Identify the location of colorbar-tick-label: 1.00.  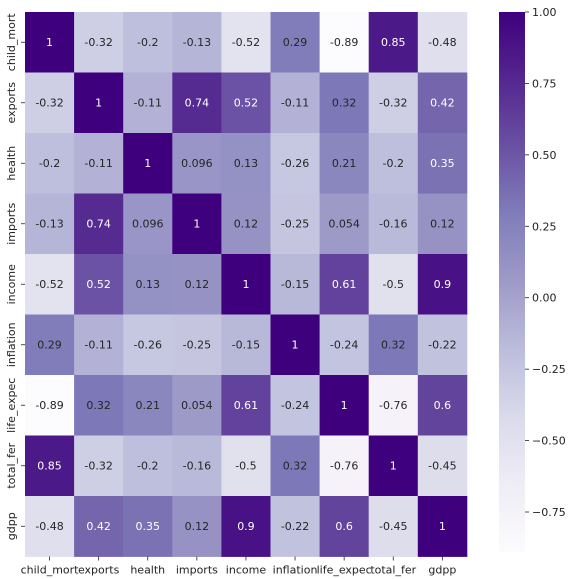
(544, 12).